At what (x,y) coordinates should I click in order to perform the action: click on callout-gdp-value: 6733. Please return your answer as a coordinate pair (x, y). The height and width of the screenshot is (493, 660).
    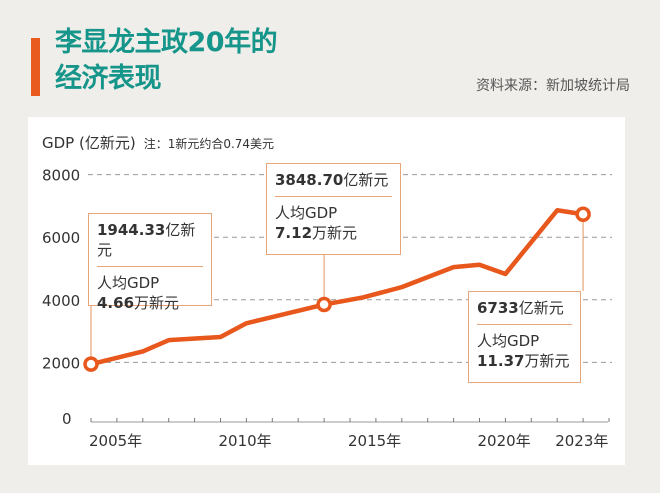
    Looking at the image, I should click on (498, 308).